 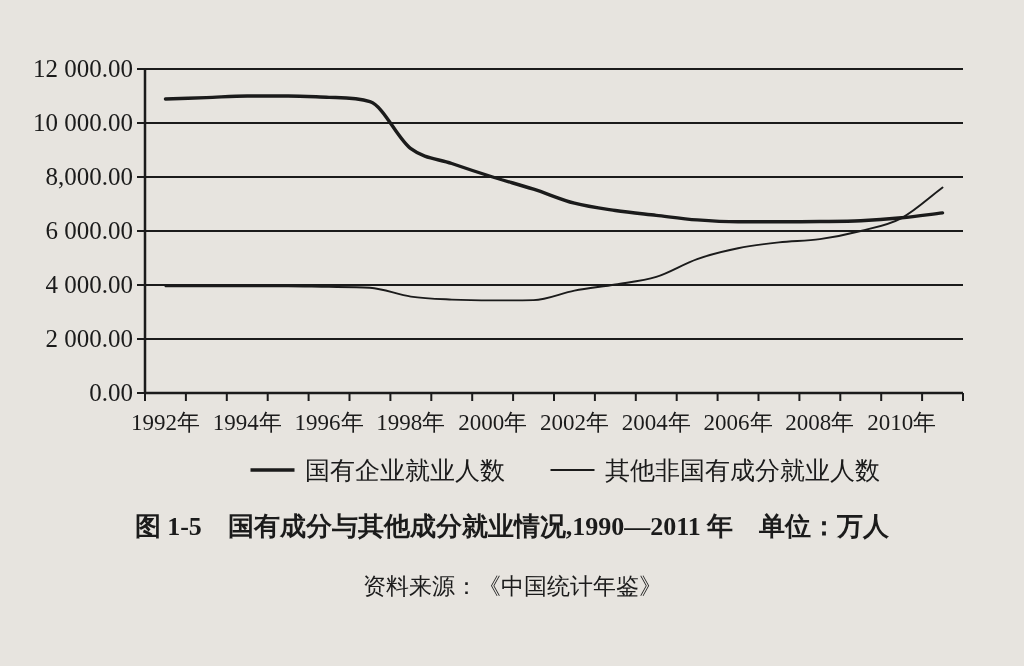 What do you see at coordinates (111, 392) in the screenshot?
I see `y-tick-label: 0.00` at bounding box center [111, 392].